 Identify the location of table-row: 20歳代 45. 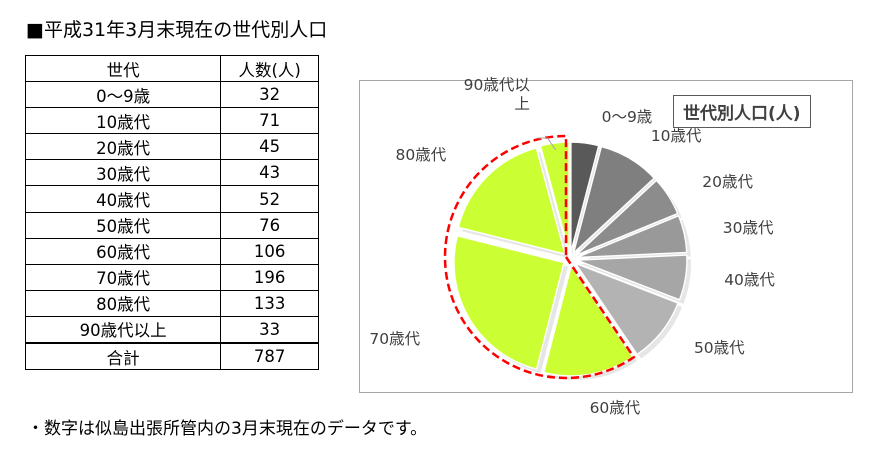
(171, 147).